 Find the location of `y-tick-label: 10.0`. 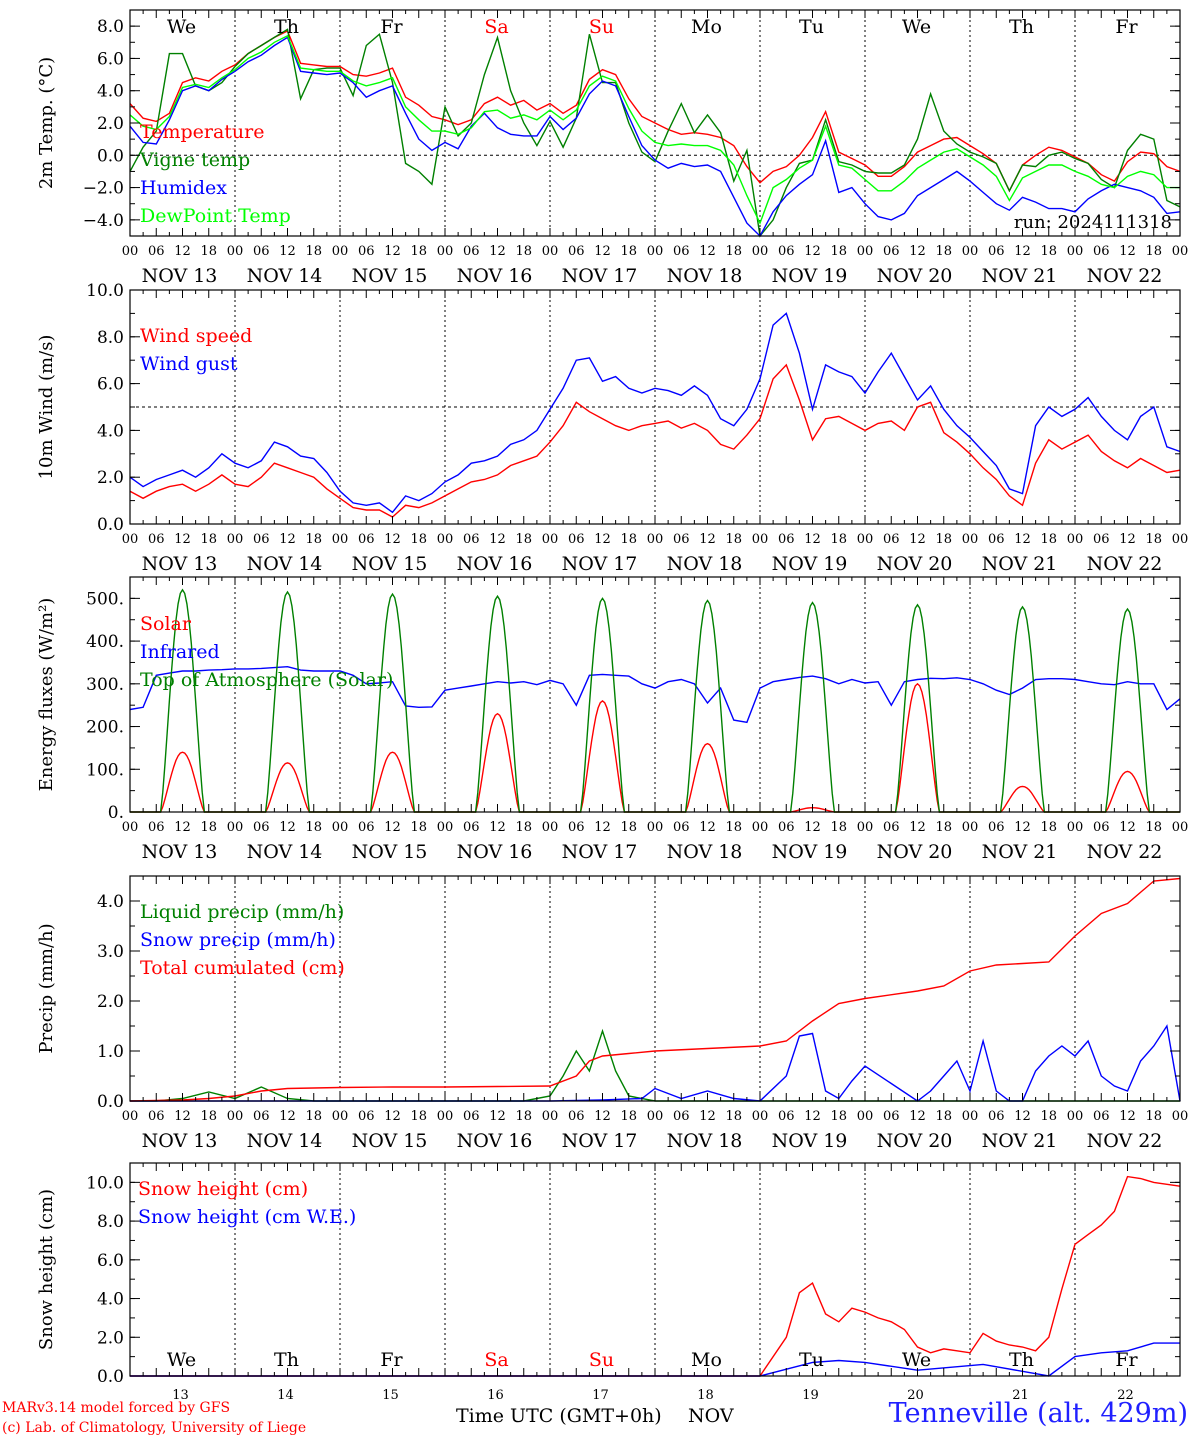

y-tick-label: 10.0 is located at coordinates (105, 1183).